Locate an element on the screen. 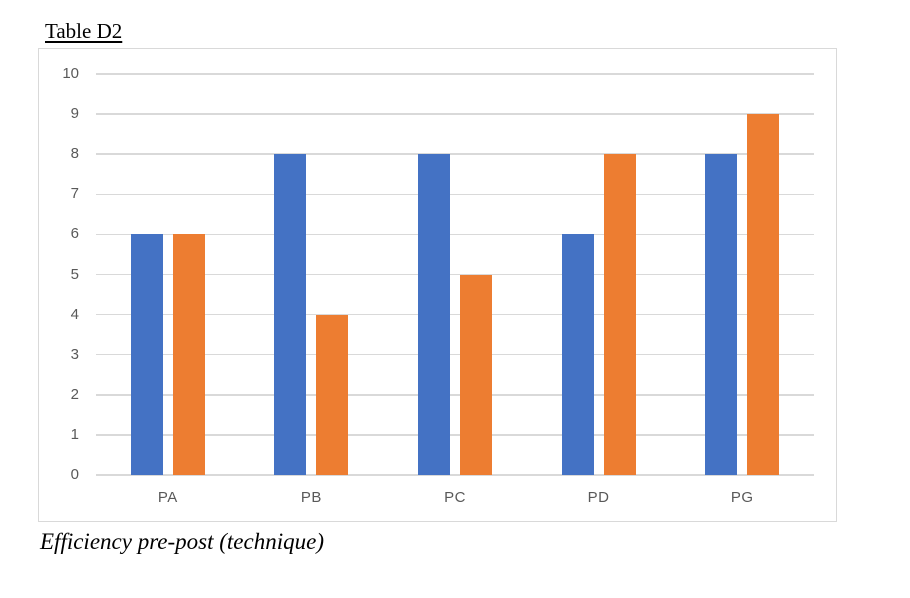 The height and width of the screenshot is (598, 910). bar-series-2-pg is located at coordinates (763, 294).